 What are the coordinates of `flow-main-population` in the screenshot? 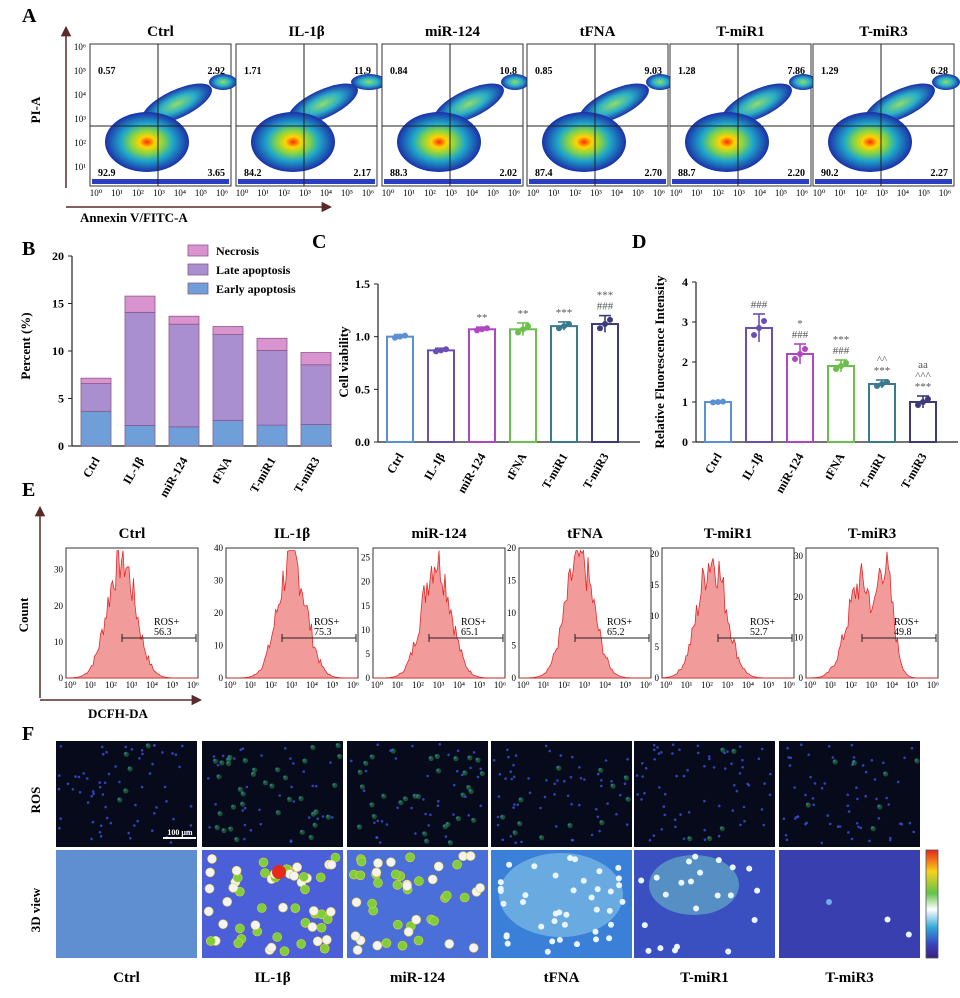 It's located at (147, 142).